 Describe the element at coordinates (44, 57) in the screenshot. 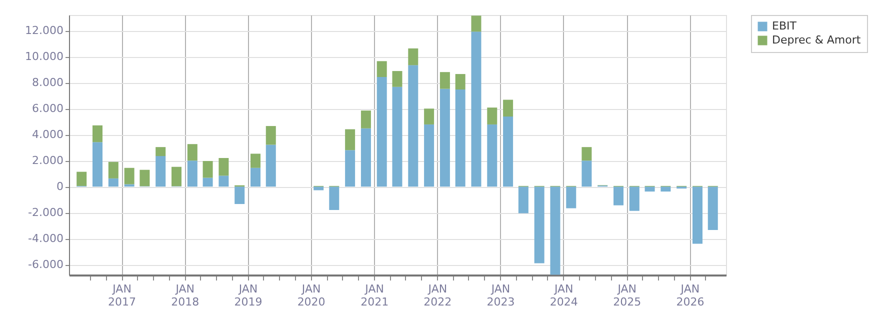

I see `y-tick-label: 10.000` at that location.